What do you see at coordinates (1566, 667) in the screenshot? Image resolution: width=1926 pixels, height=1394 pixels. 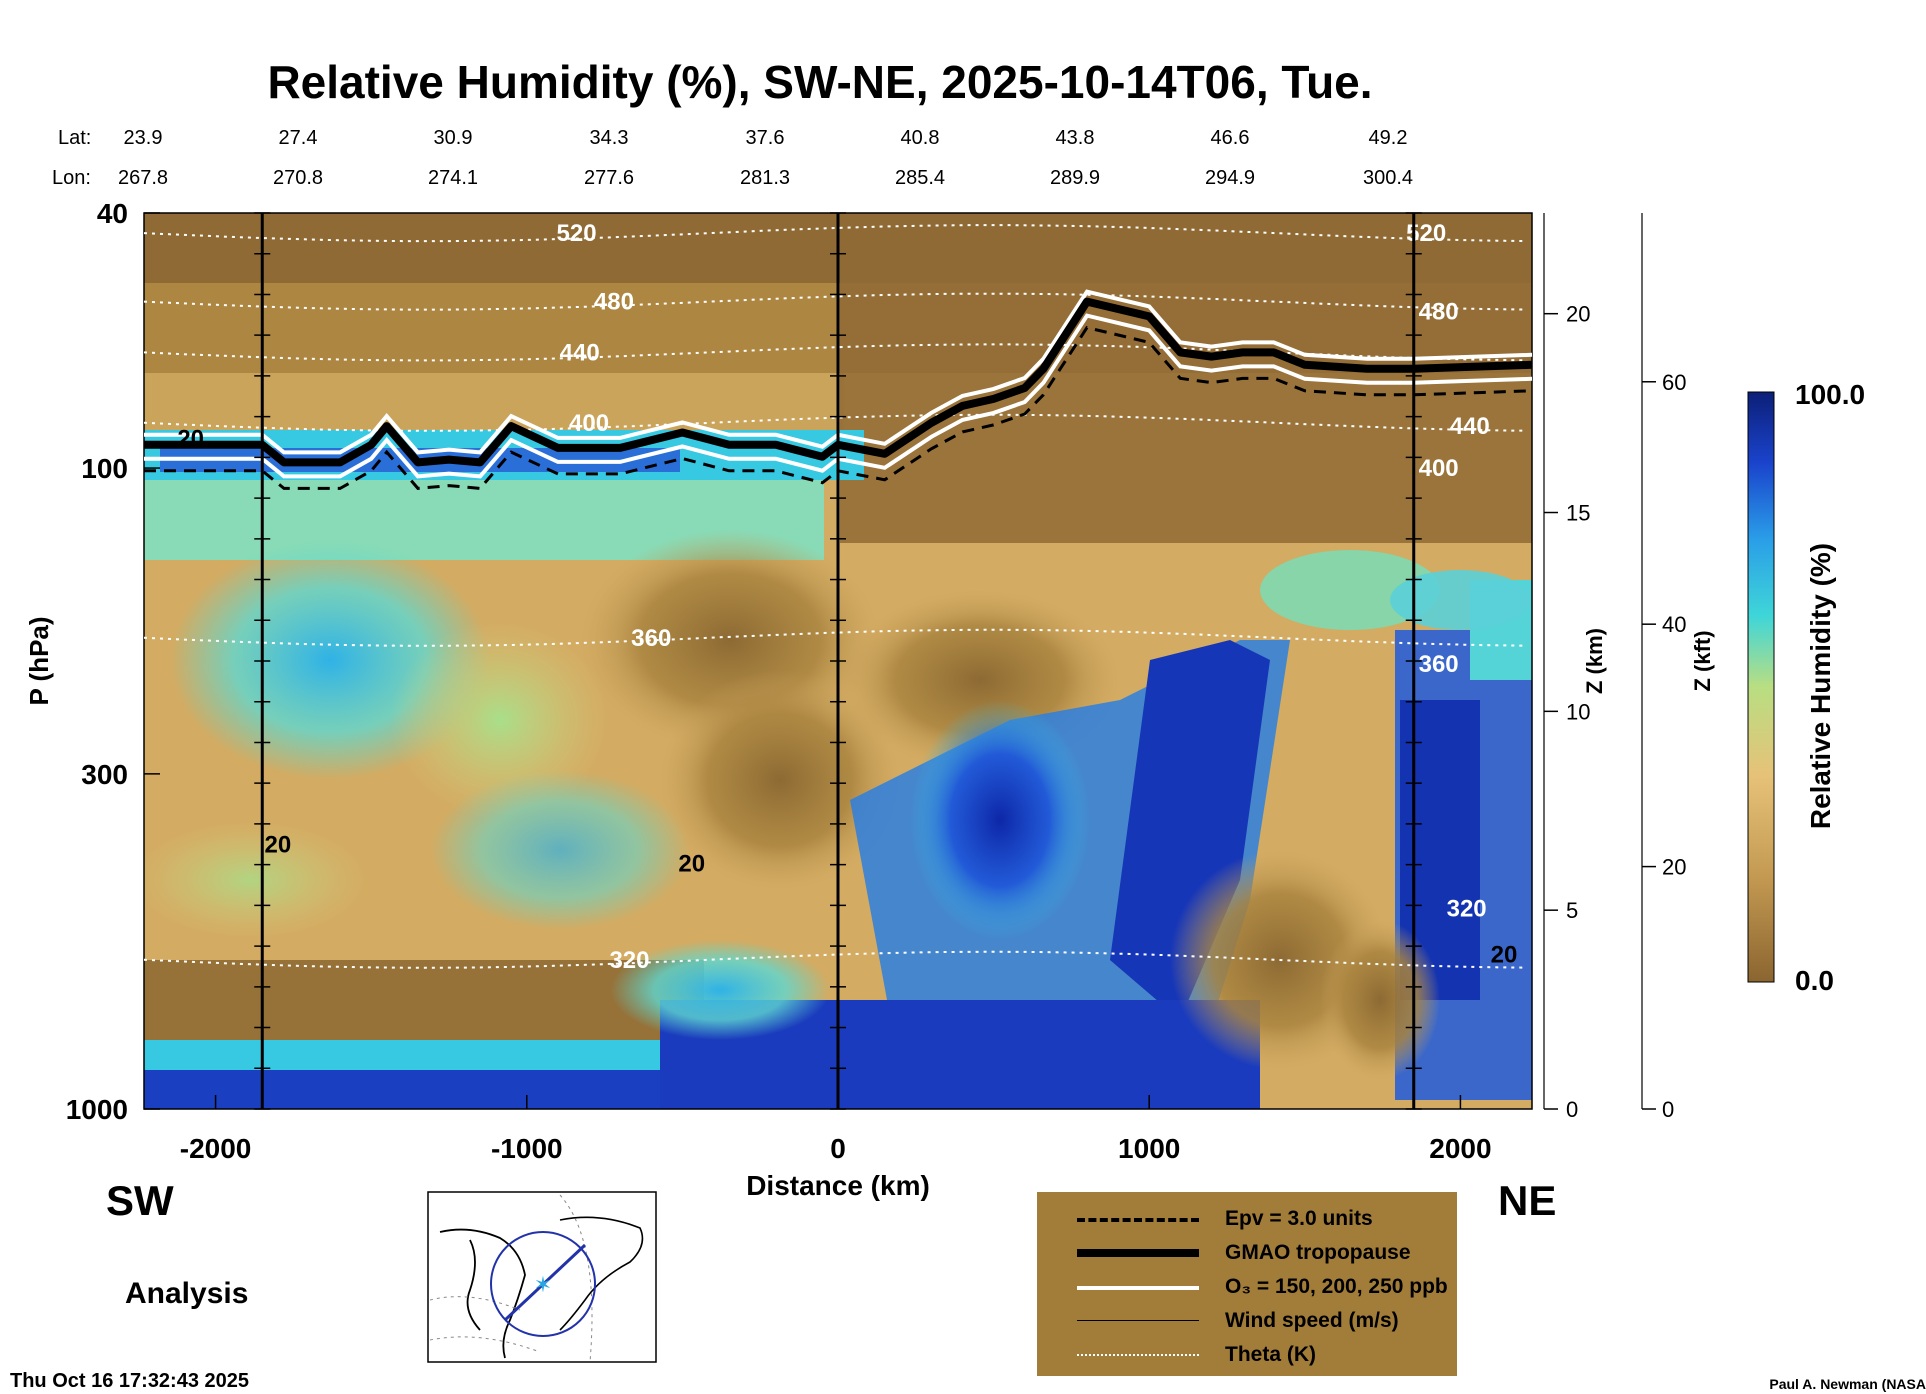 I see `z-km-axis: 0 5 10 15 20` at bounding box center [1566, 667].